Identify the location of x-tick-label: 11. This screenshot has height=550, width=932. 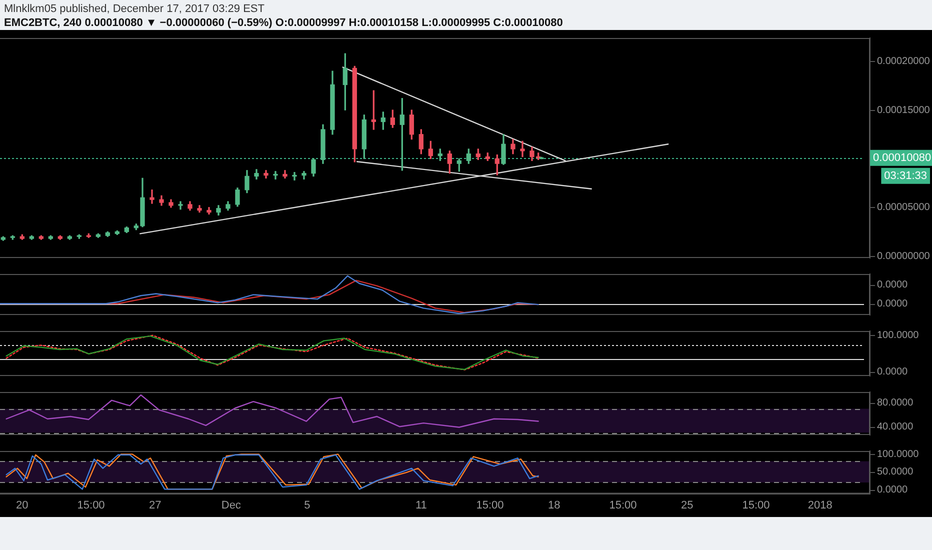
(421, 505).